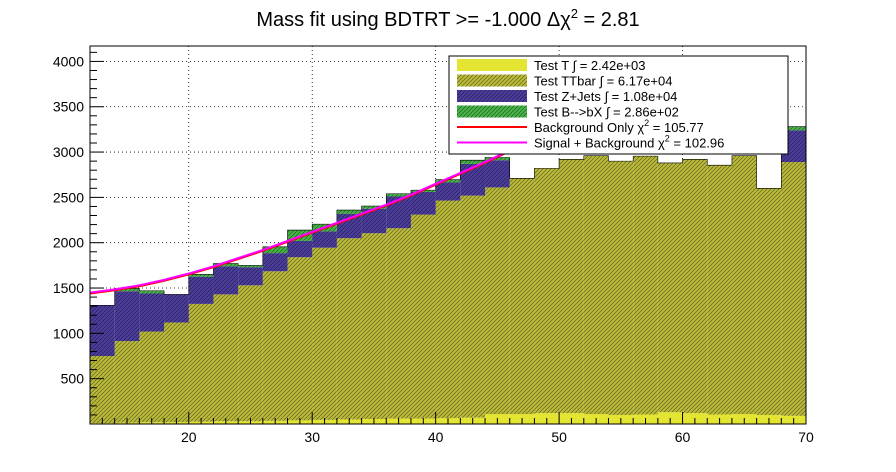 This screenshot has height=472, width=896. What do you see at coordinates (312, 437) in the screenshot?
I see `x-tick-label: 30` at bounding box center [312, 437].